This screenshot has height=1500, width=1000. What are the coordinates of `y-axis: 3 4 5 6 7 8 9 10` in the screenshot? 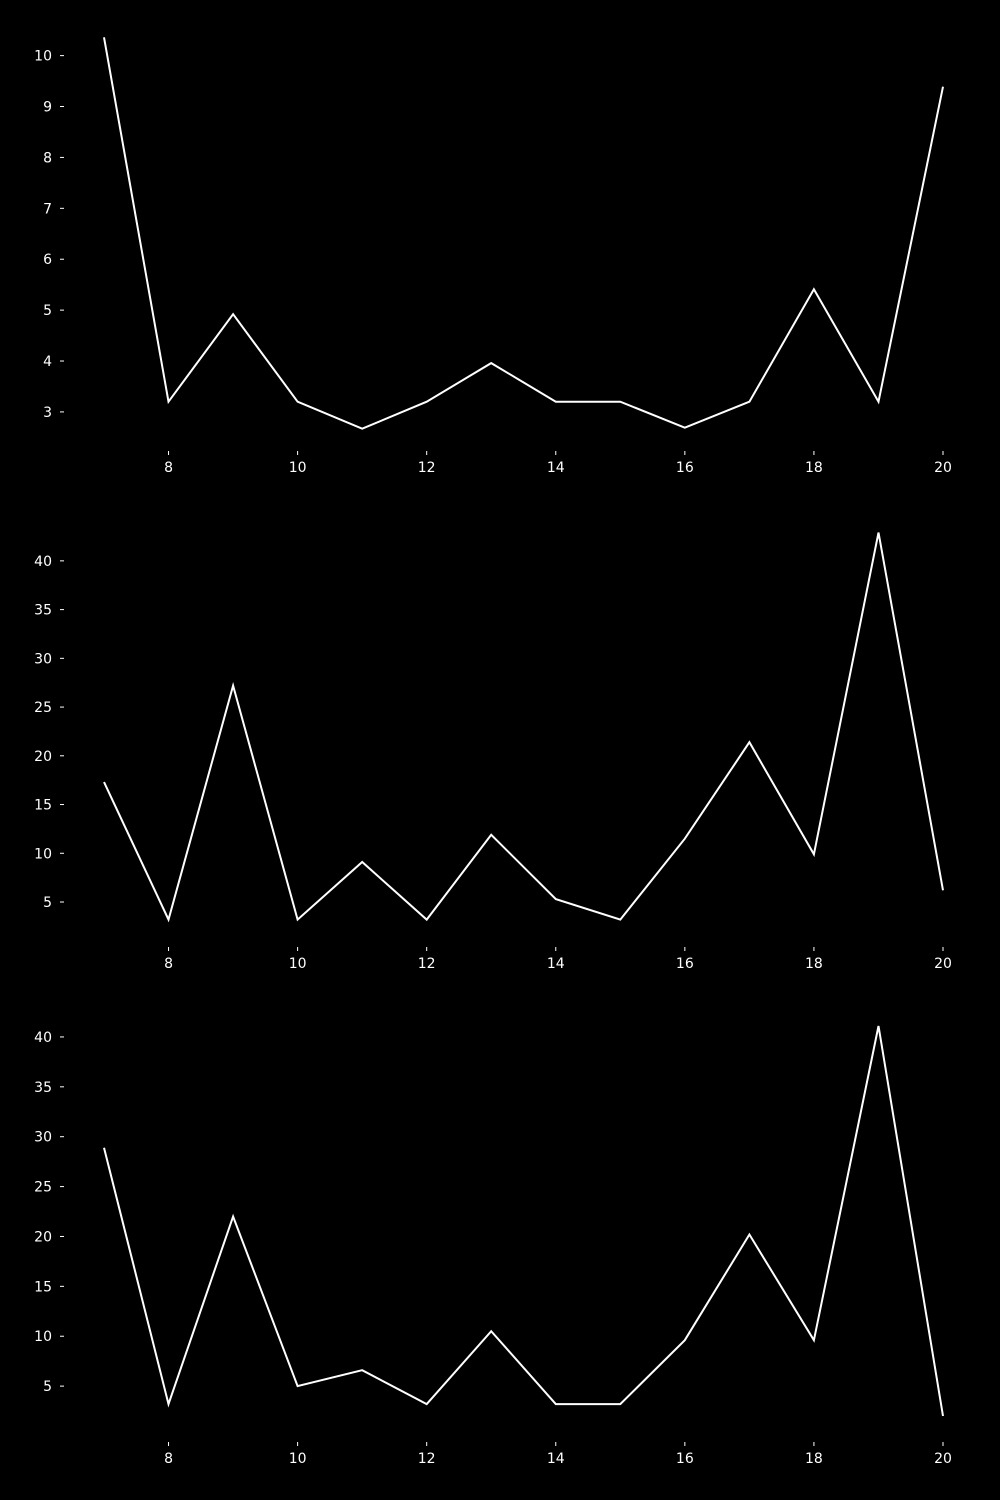 It's located at (49, 235).